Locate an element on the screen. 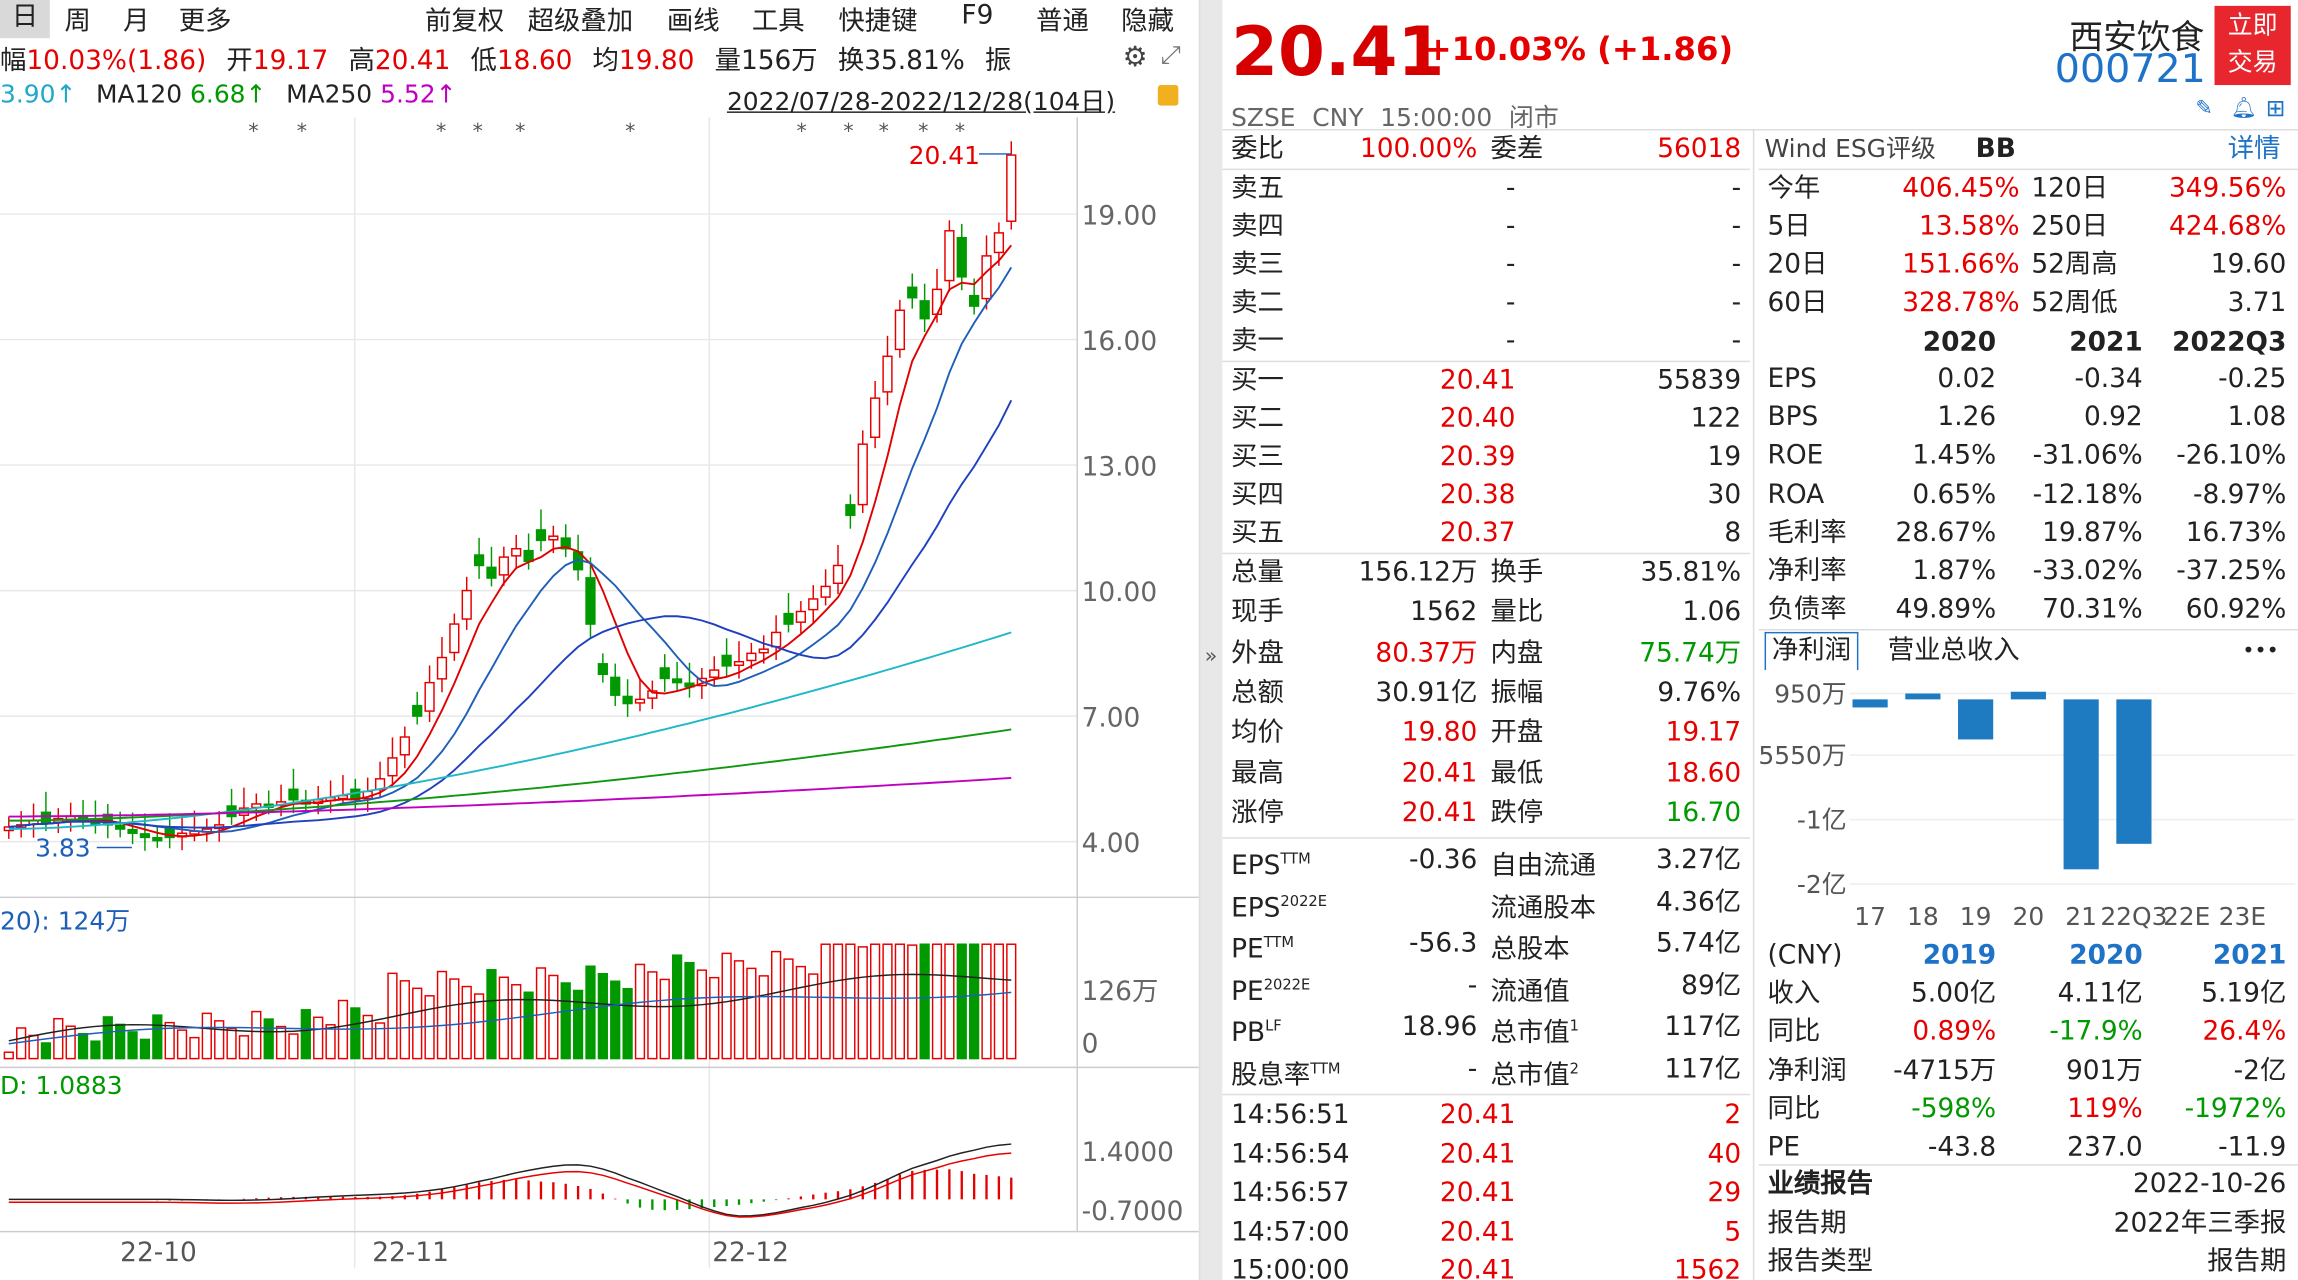 This screenshot has height=1280, width=2298. ma60-line is located at coordinates (510, 730).